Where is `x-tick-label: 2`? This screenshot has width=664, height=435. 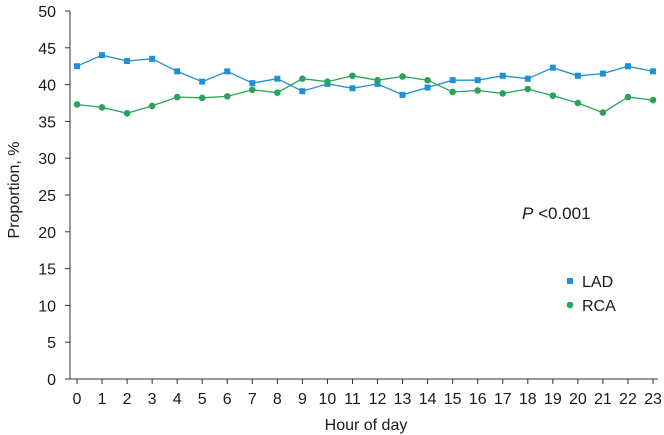
x-tick-label: 2 is located at coordinates (127, 399).